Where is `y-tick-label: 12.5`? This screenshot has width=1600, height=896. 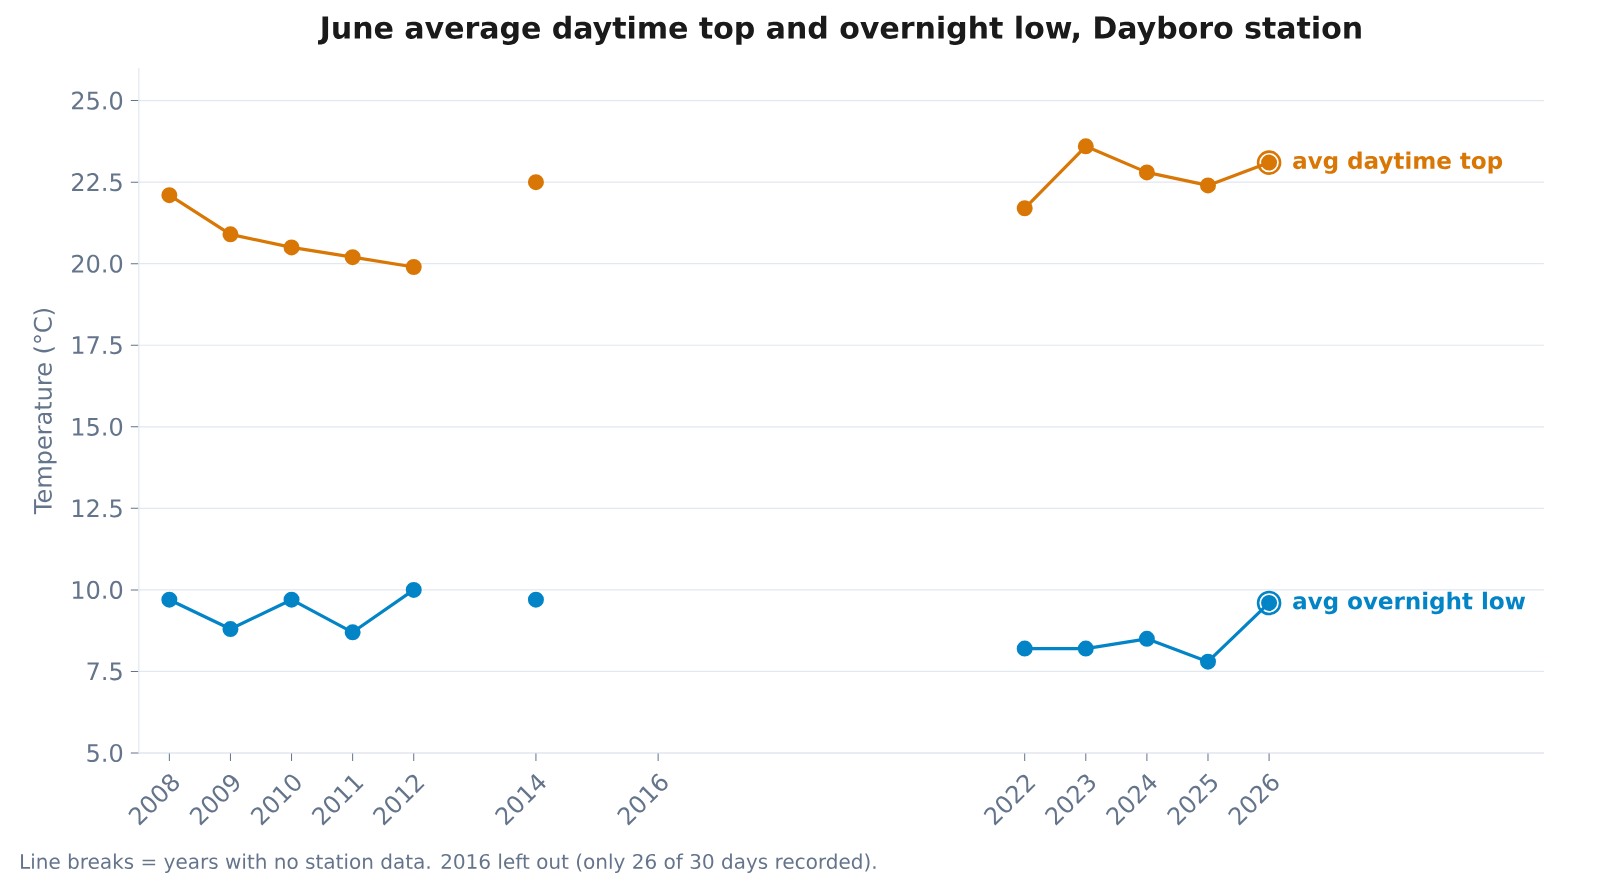
y-tick-label: 12.5 is located at coordinates (97, 508).